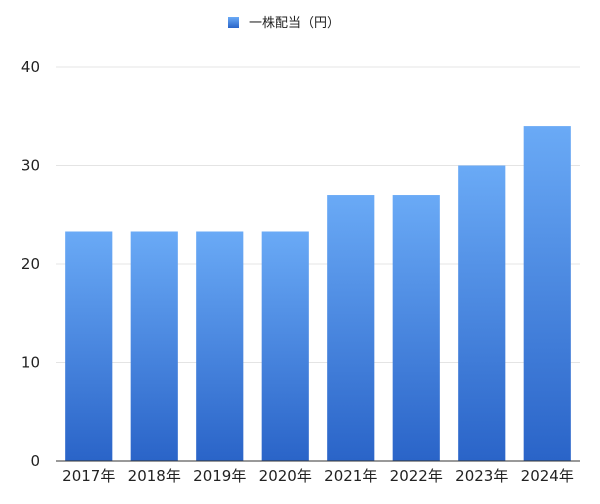  What do you see at coordinates (547, 476) in the screenshot?
I see `x-tick-label: 2024年` at bounding box center [547, 476].